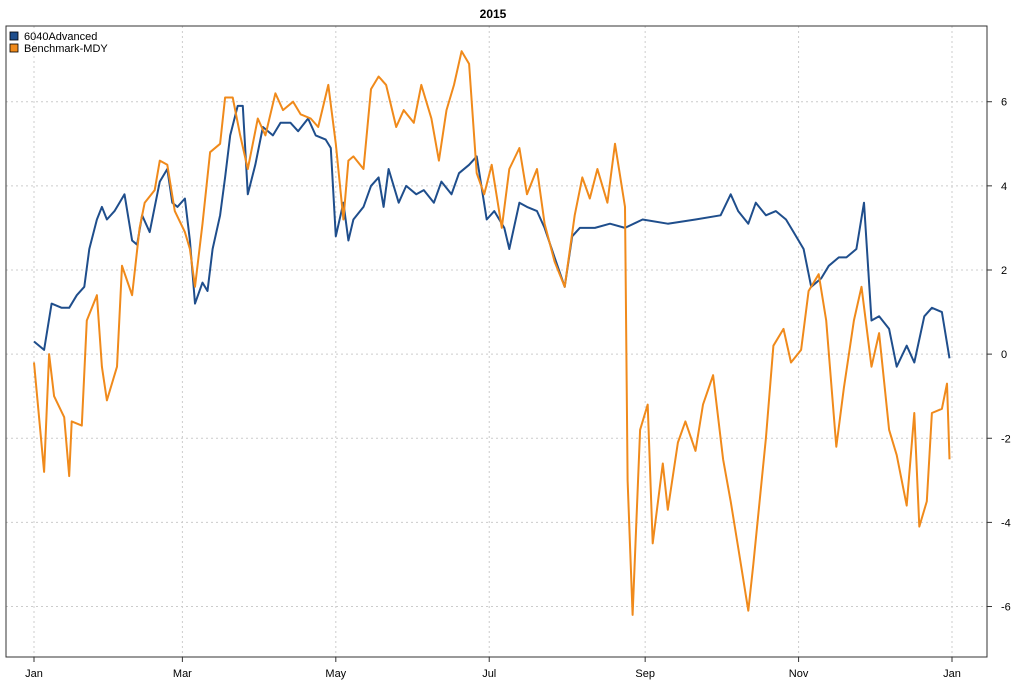 This screenshot has width=1024, height=688. What do you see at coordinates (645, 674) in the screenshot?
I see `x-tick-label: Sep` at bounding box center [645, 674].